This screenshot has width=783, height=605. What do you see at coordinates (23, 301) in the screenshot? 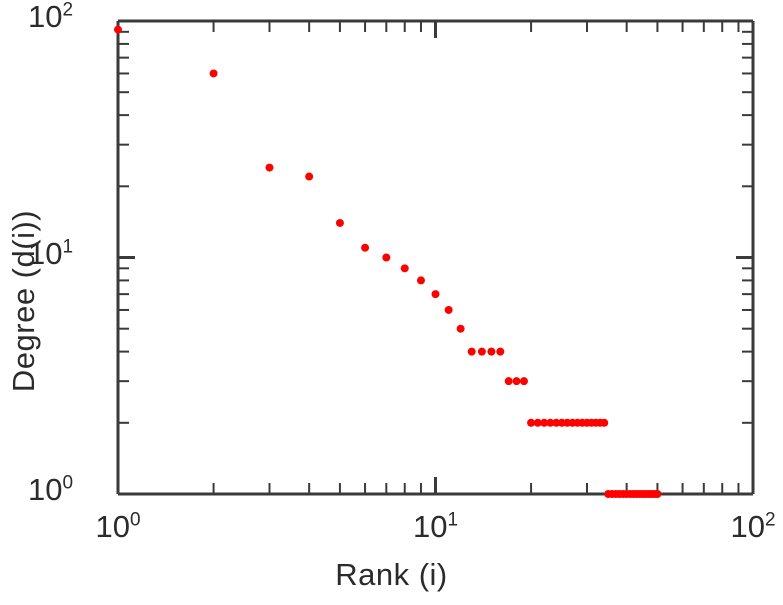
I see `y-axis-label: Degree (d(i))` at bounding box center [23, 301].